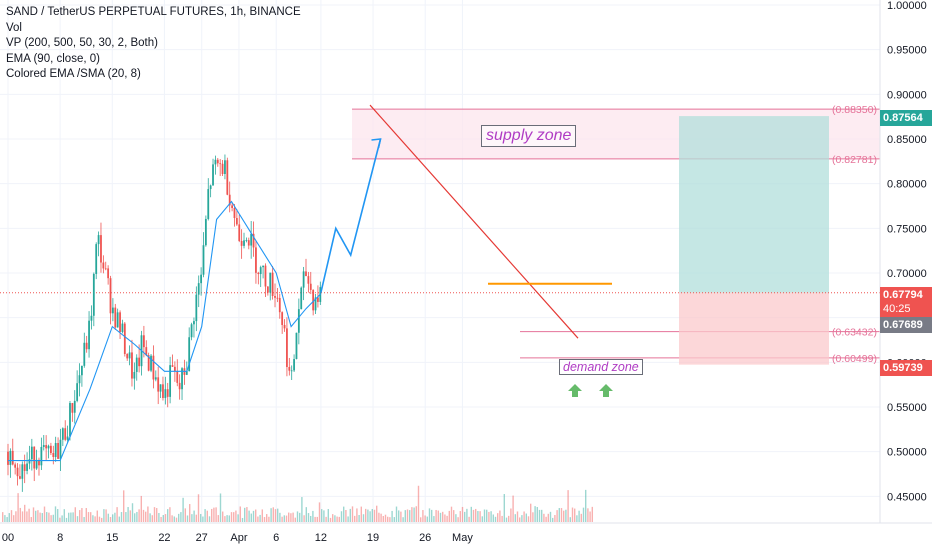  I want to click on ema-price-badge: 0.67689, so click(906, 325).